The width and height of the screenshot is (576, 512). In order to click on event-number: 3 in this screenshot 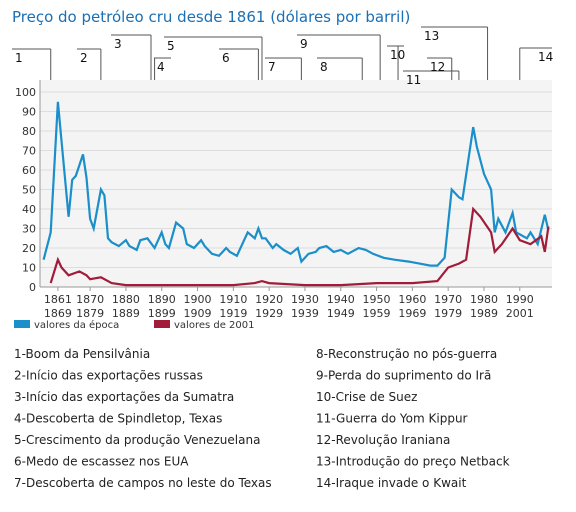, I will do `click(118, 44)`.